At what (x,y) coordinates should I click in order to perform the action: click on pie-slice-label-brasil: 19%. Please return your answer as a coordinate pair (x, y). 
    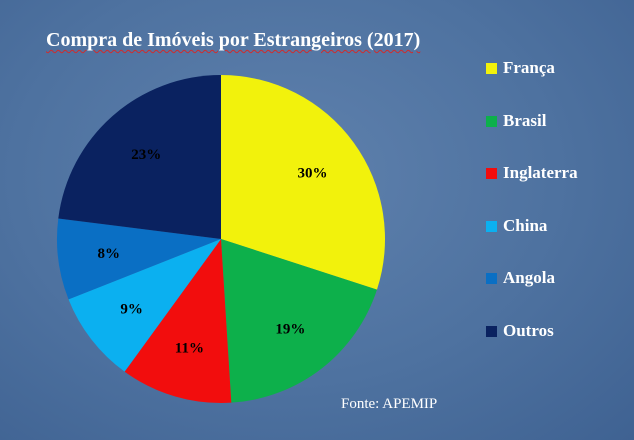
    Looking at the image, I should click on (290, 329).